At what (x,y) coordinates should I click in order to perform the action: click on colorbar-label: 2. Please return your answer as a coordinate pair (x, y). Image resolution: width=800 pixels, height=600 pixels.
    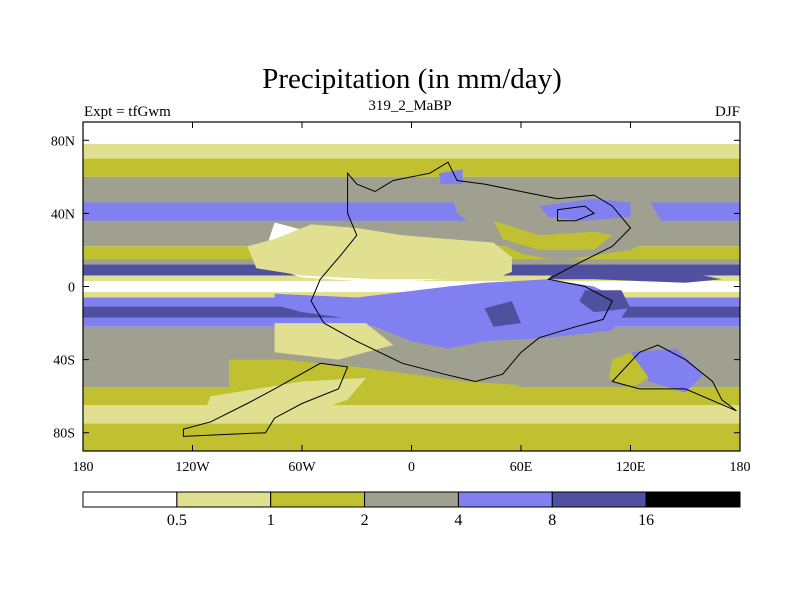
    Looking at the image, I should click on (365, 520).